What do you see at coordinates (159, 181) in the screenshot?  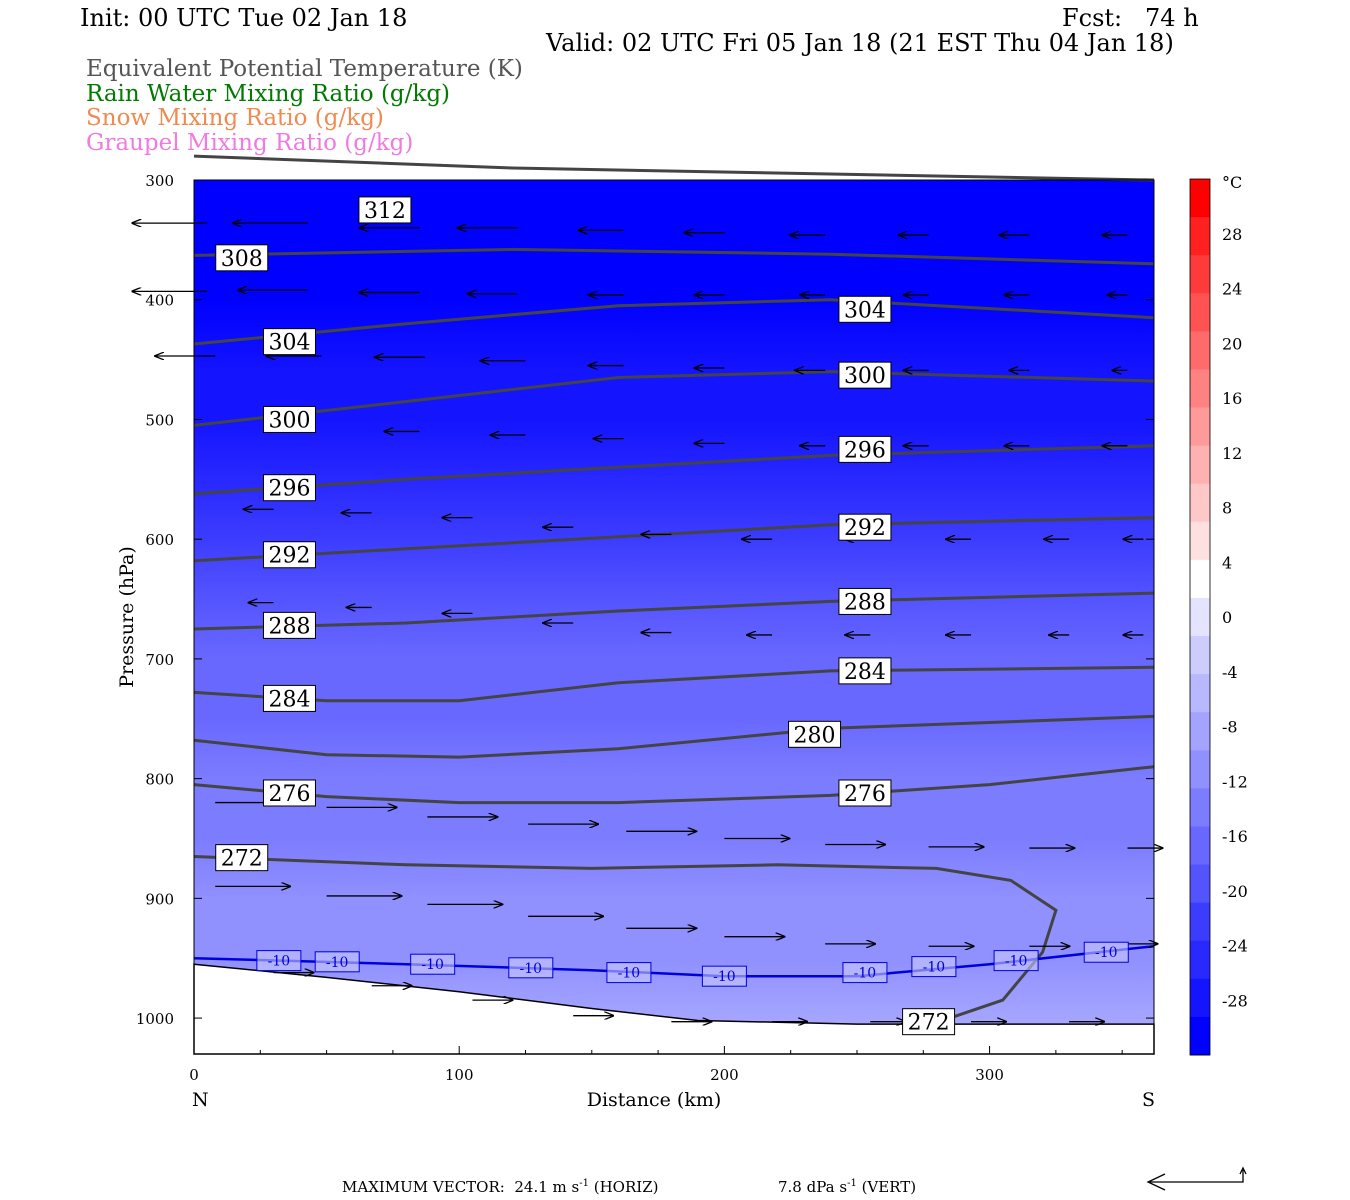 I see `y-tick-label: 300` at bounding box center [159, 181].